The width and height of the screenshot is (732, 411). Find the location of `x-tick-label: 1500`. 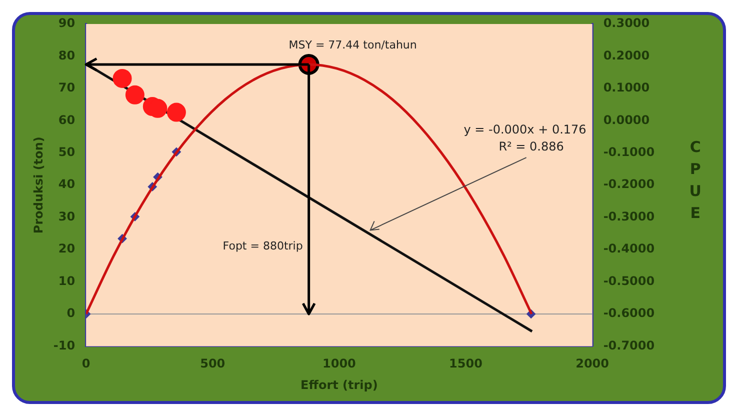

x-tick-label: 1500 is located at coordinates (465, 363).